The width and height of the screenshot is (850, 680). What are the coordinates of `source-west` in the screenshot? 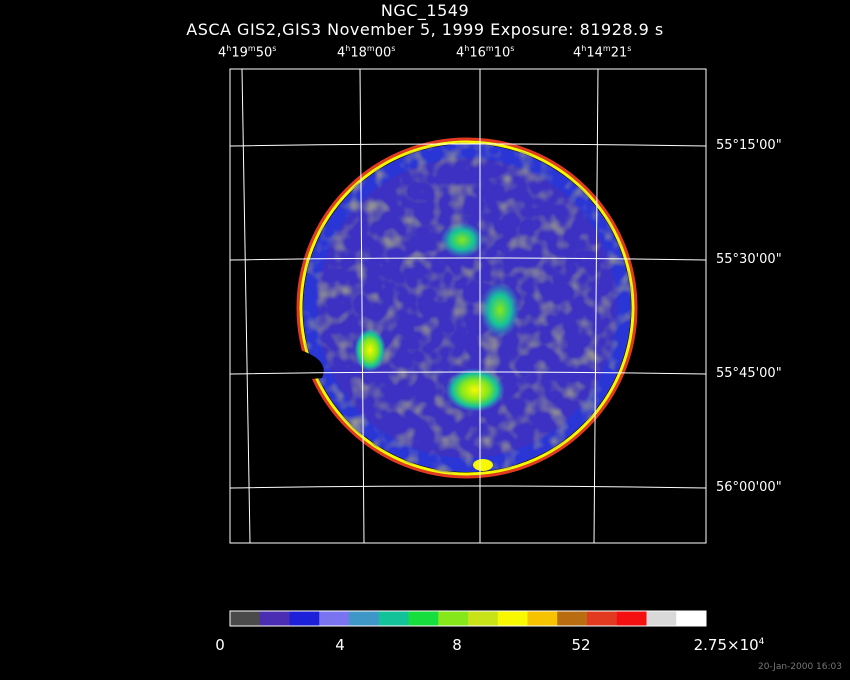 It's located at (370, 350).